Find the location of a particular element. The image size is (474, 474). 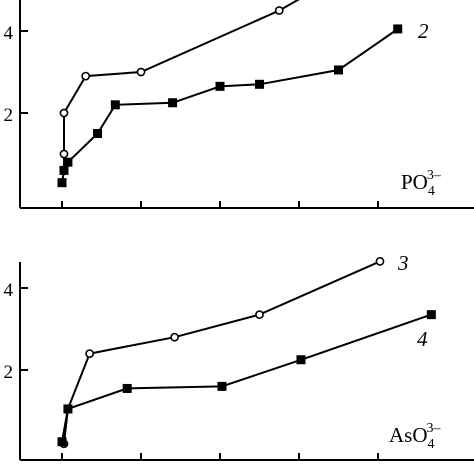

phosphate-ion-label: PO43– is located at coordinates (421, 183).